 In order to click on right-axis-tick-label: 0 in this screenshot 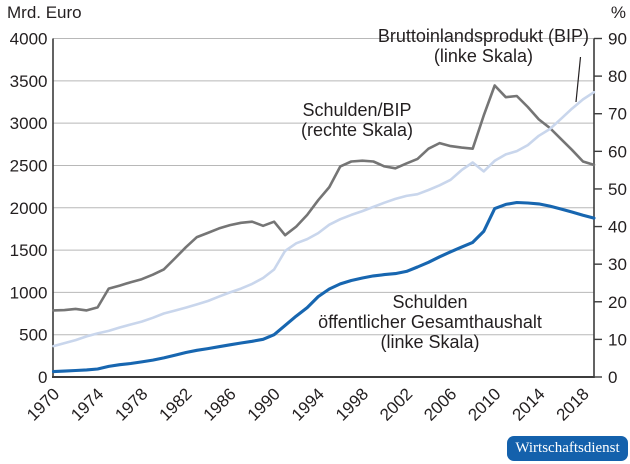, I will do `click(612, 377)`.